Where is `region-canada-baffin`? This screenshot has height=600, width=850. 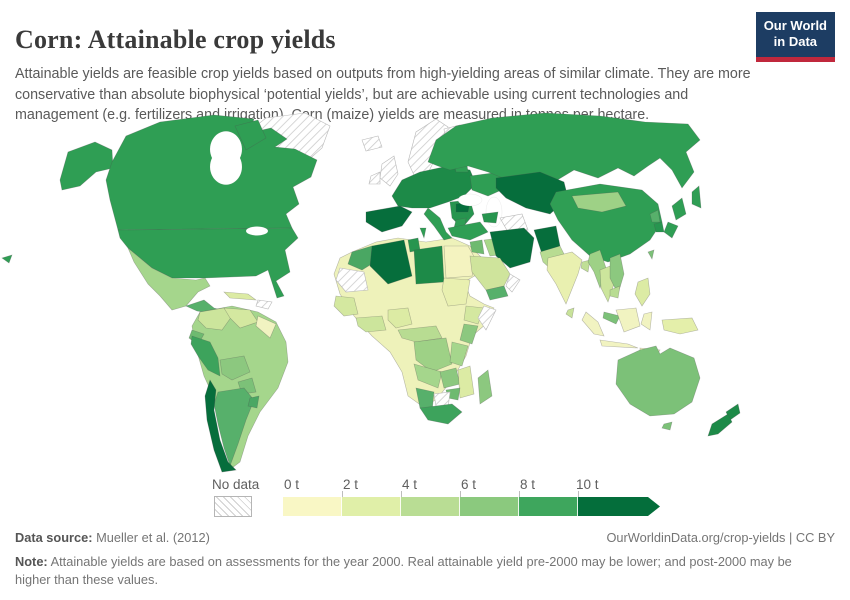
region-canada-baffin is located at coordinates (250, 135).